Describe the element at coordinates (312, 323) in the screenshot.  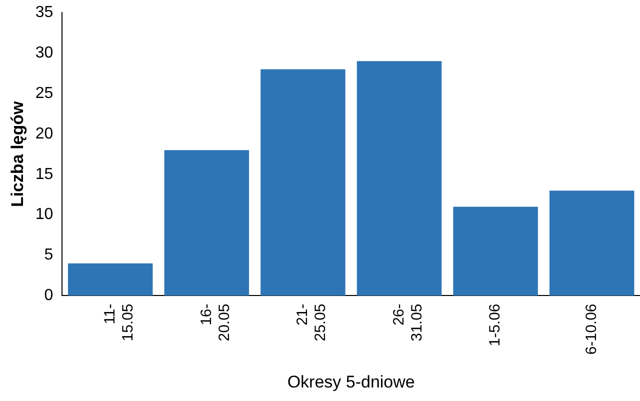
I see `x-tick-label: 21- 25.05` at that location.